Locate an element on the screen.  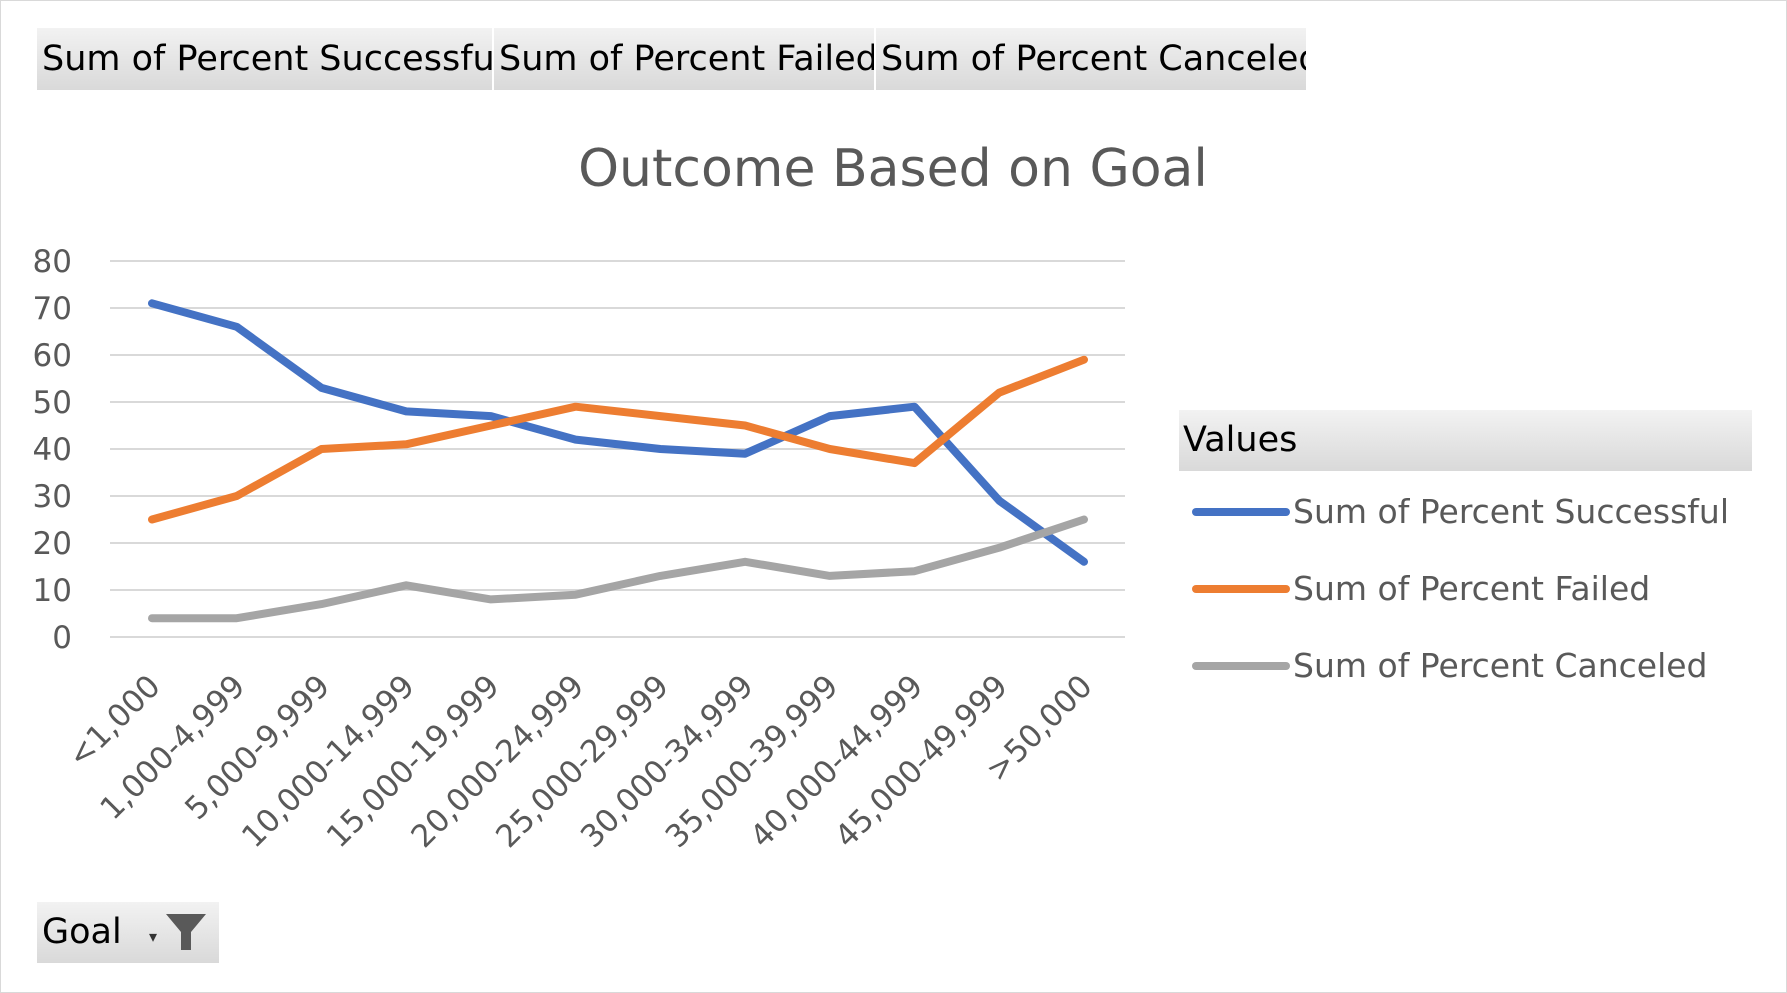
filter-button-goal: Goal ▾ is located at coordinates (128, 932).